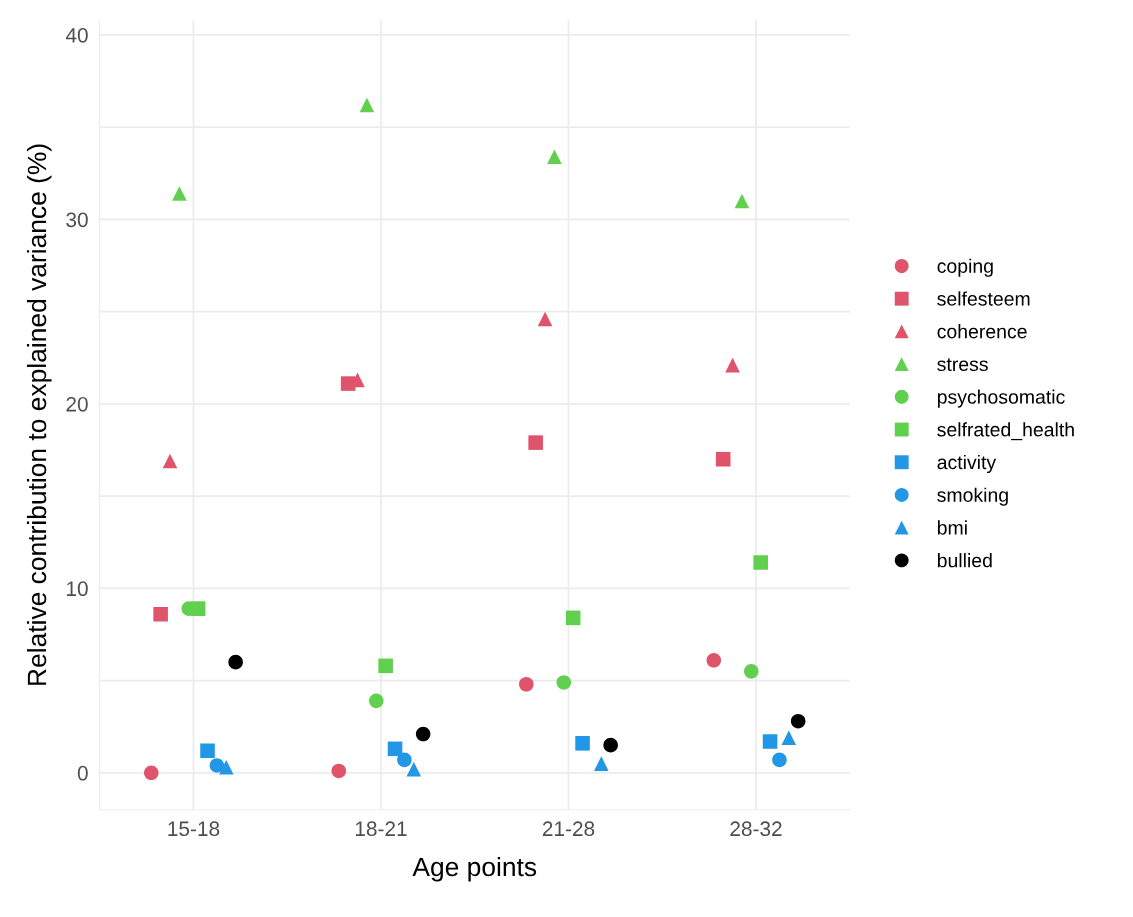 The width and height of the screenshot is (1133, 917). I want to click on legend-label: coherence, so click(982, 331).